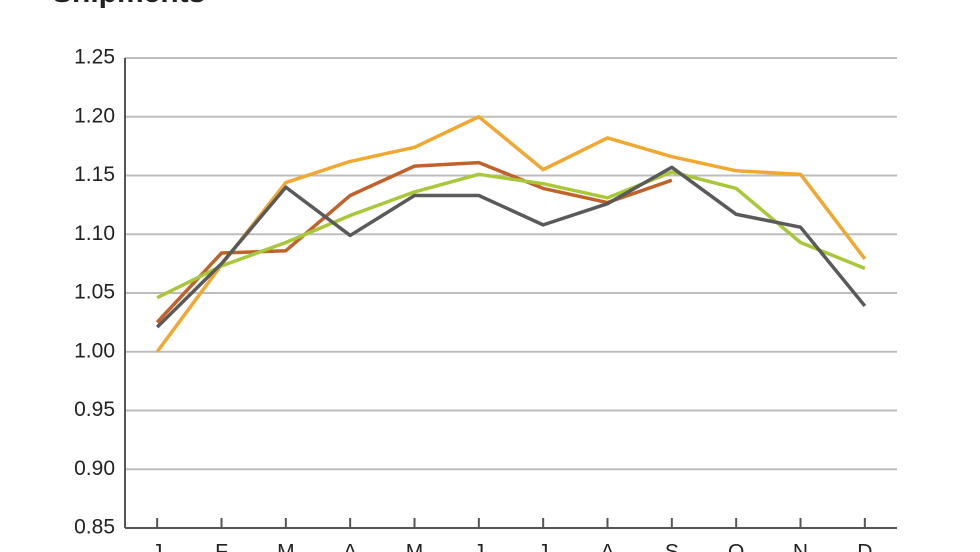 Image resolution: width=980 pixels, height=552 pixels. I want to click on y-tick-label: 1.05, so click(94, 292).